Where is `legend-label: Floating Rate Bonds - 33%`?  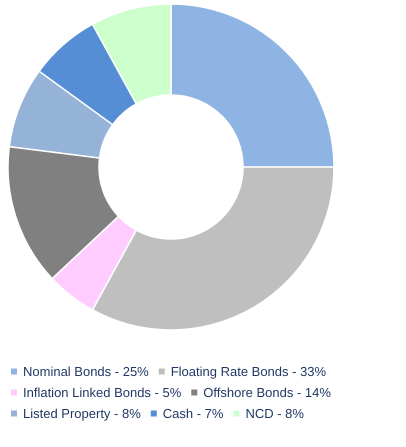 legend-label: Floating Rate Bonds - 33% is located at coordinates (248, 371).